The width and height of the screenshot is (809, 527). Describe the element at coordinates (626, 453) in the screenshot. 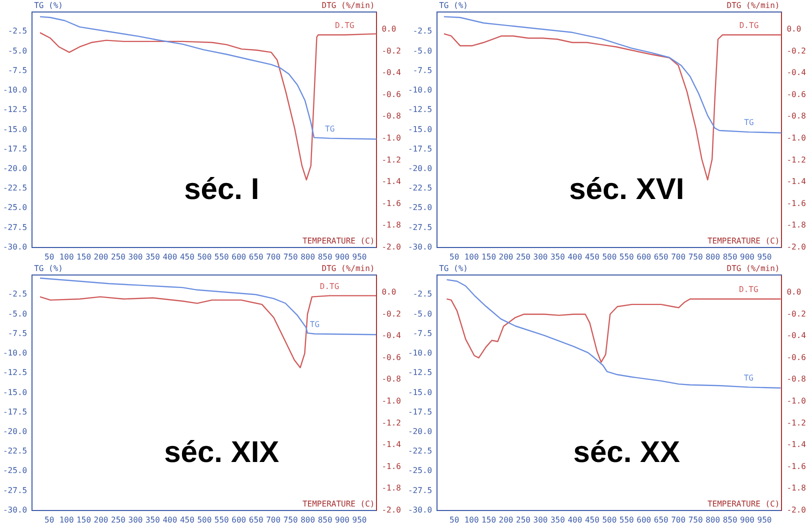

I see `text: séc. XX` at that location.